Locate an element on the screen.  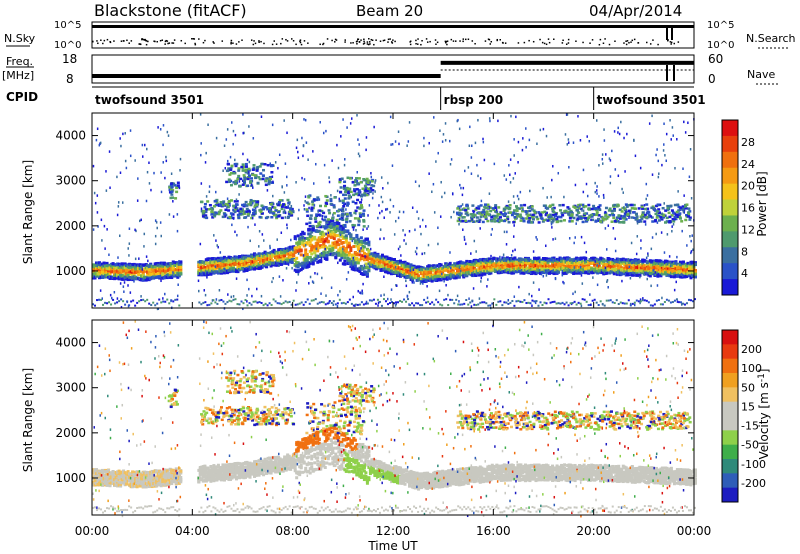
cpid-segments: twofsound 3501 rbsp 200 twofsound 3501 is located at coordinates (400, 98).